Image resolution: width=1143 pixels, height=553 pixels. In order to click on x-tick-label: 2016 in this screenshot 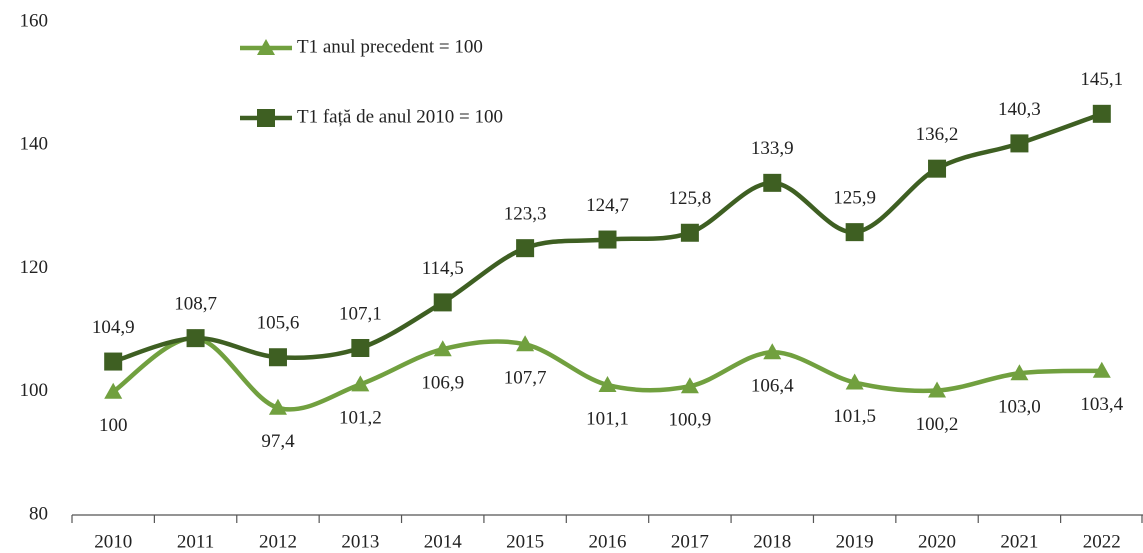, I will do `click(608, 541)`.